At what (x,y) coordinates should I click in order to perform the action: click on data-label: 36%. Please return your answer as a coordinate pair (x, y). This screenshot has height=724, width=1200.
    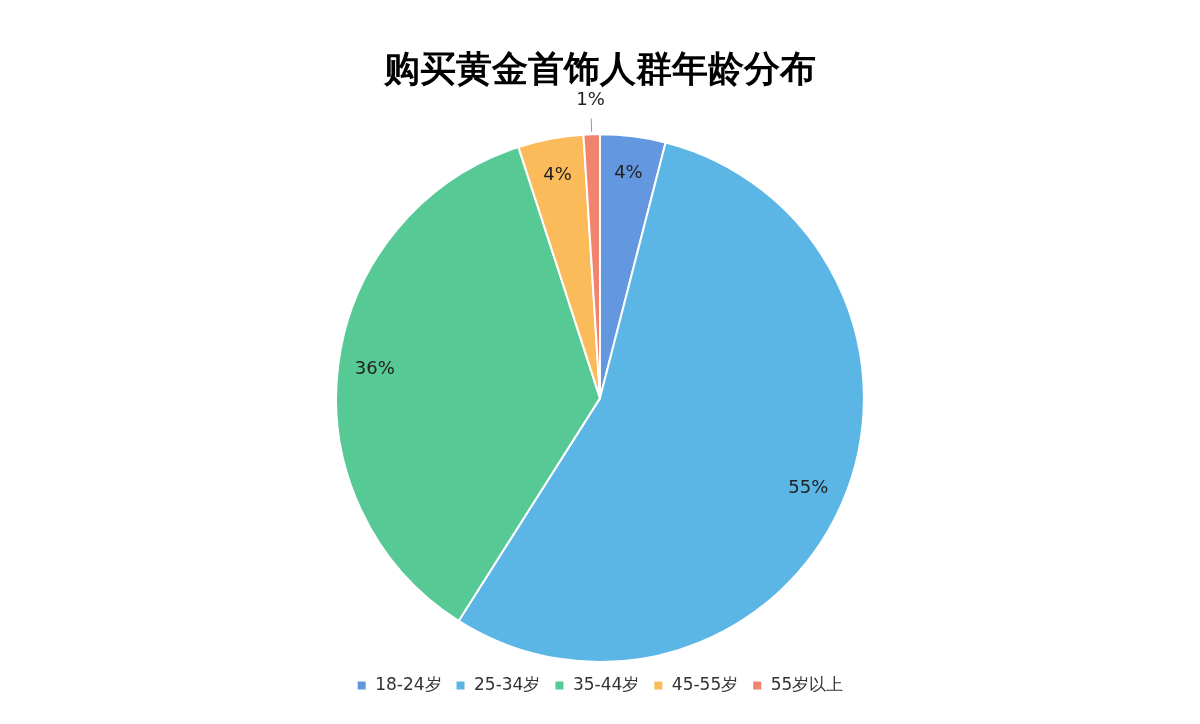
    Looking at the image, I should click on (374, 368).